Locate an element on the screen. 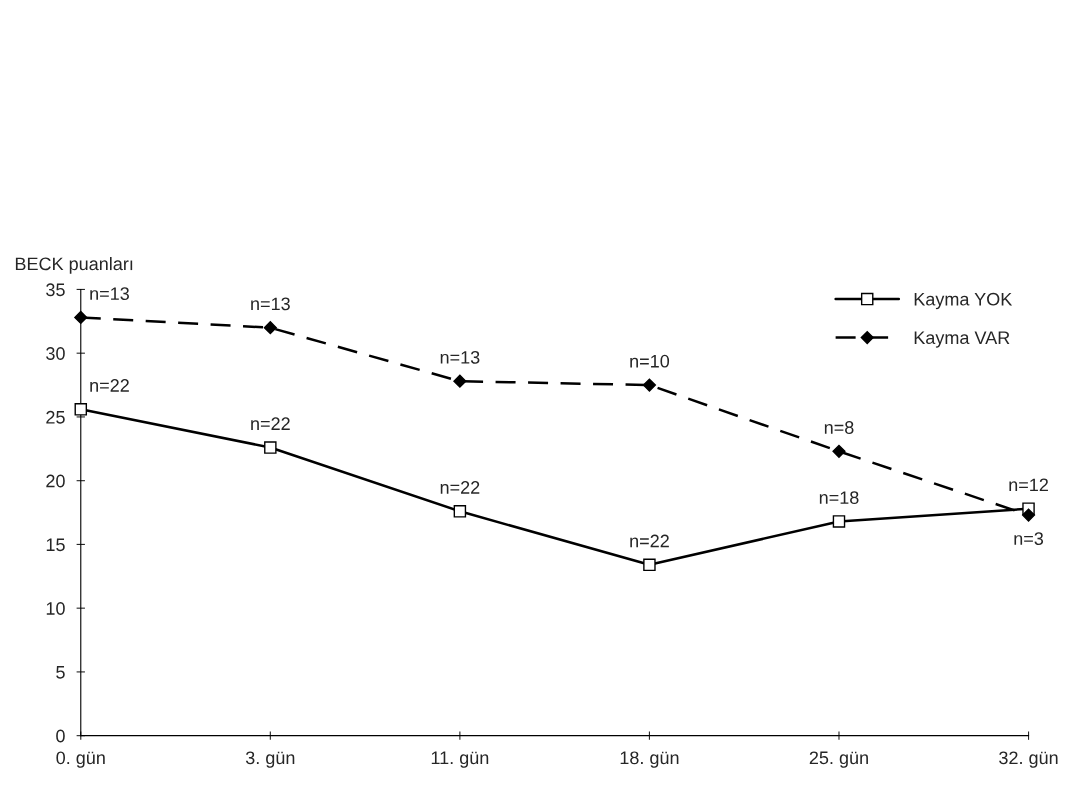 The height and width of the screenshot is (804, 1077). annotation: n=8 is located at coordinates (839, 427).